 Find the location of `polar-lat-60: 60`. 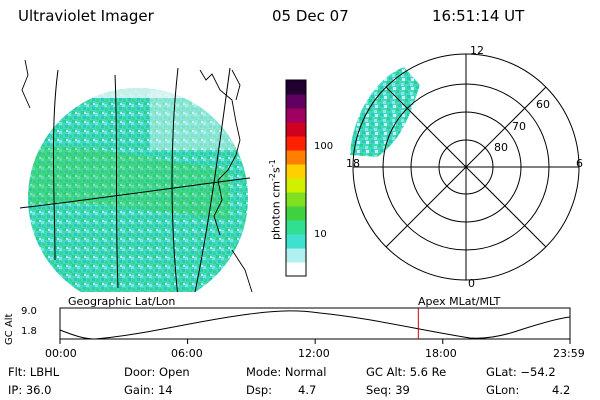

polar-lat-60: 60 is located at coordinates (543, 104).